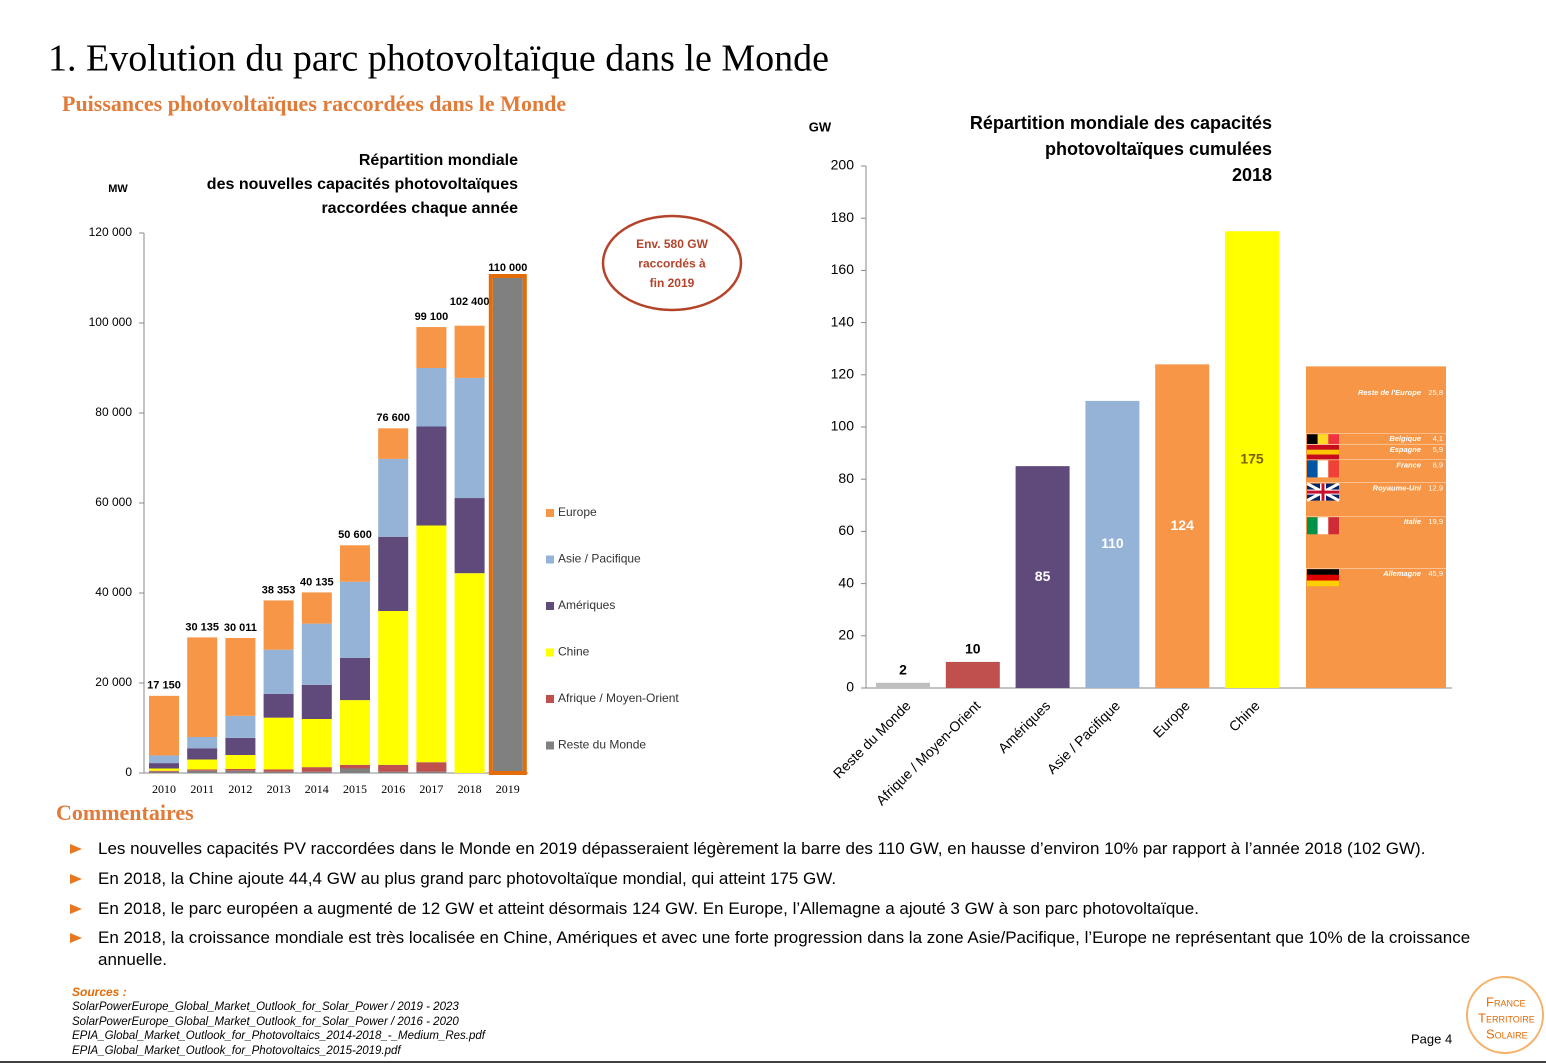 This screenshot has height=1064, width=1546. I want to click on y-tick-label: 80 000, so click(113, 412).